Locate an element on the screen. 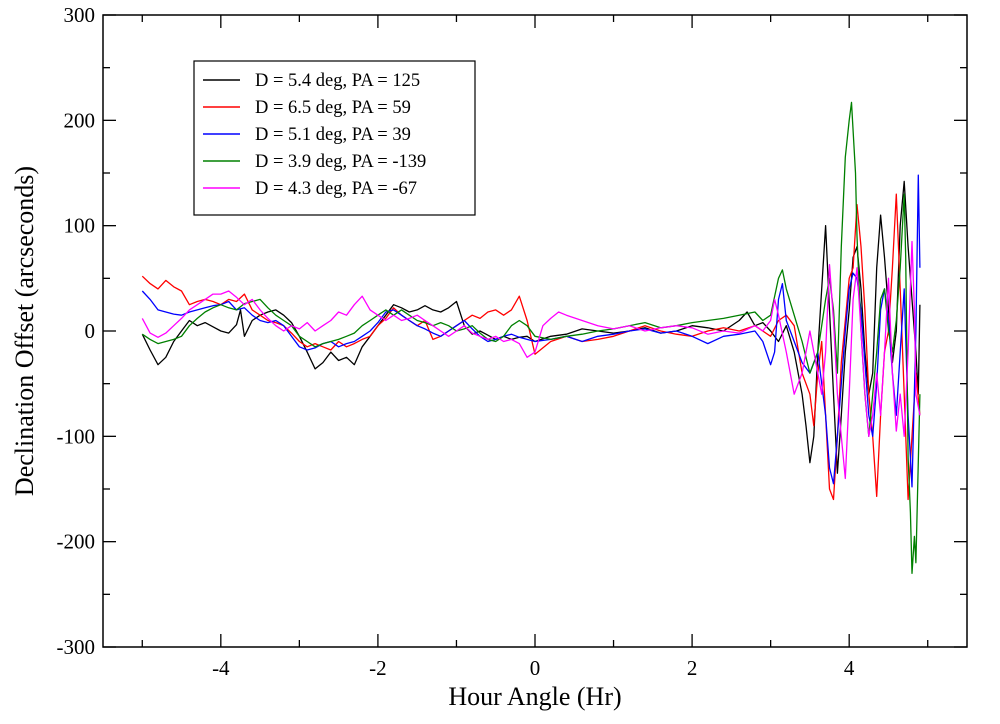  x-tick-label: -2 is located at coordinates (378, 668).